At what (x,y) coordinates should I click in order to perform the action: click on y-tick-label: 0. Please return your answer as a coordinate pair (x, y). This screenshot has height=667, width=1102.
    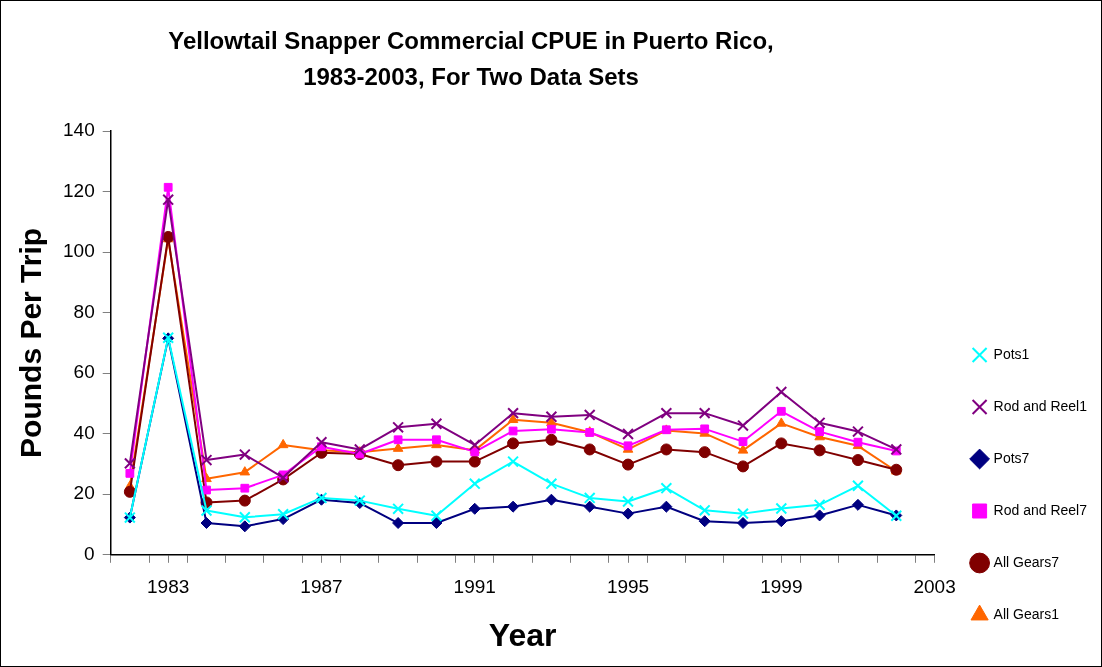
    Looking at the image, I should click on (89, 554).